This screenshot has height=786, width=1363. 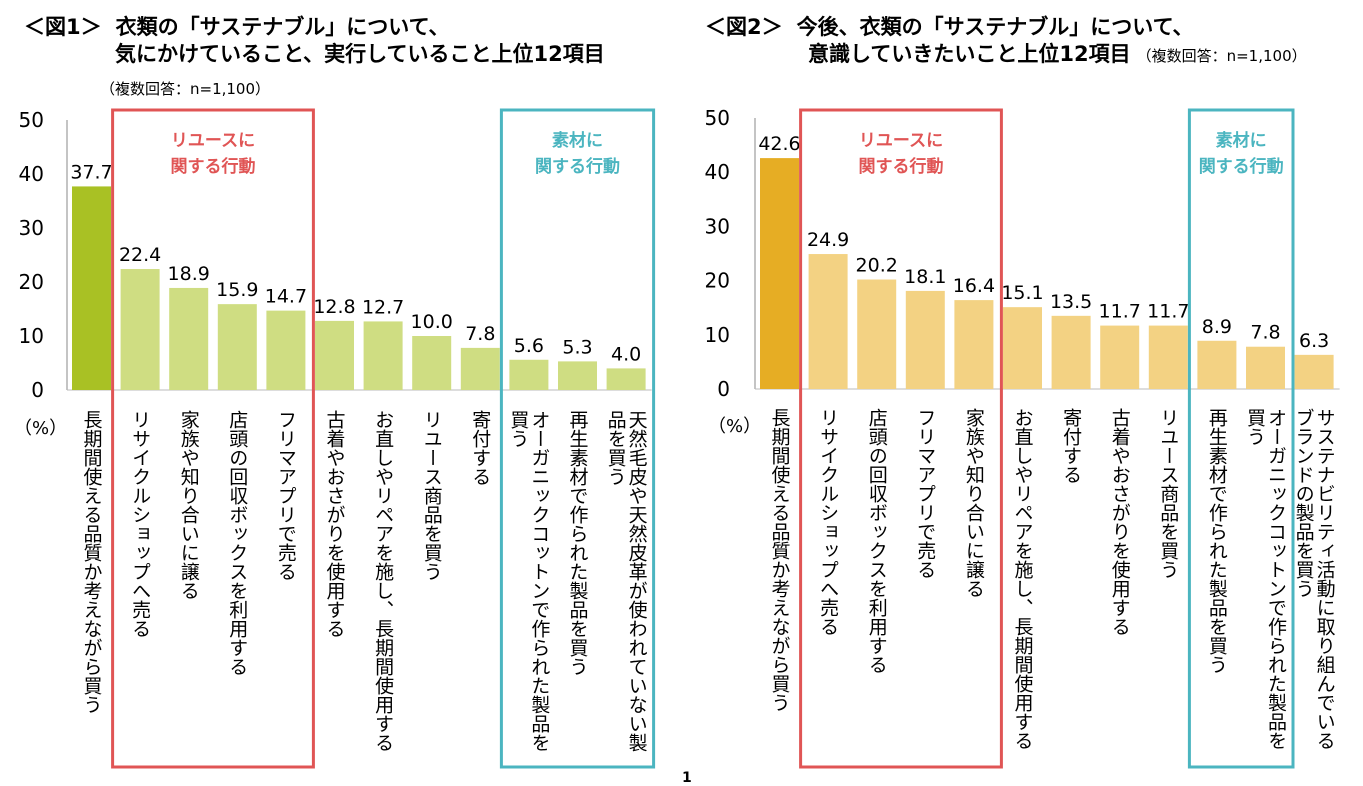 What do you see at coordinates (189, 505) in the screenshot?
I see `chart1-category-label: 家族や知り合いに譲る` at bounding box center [189, 505].